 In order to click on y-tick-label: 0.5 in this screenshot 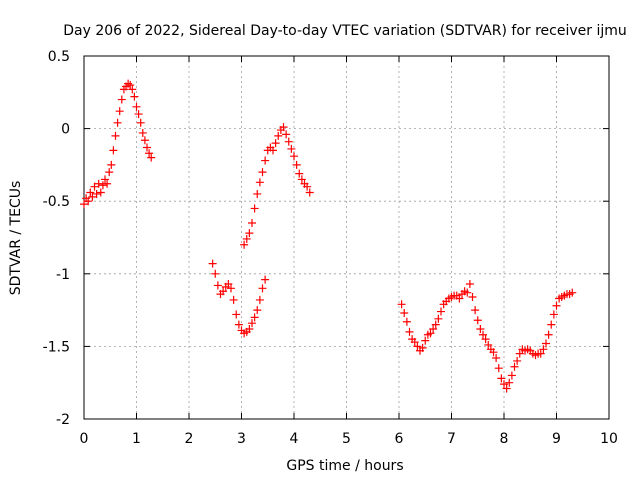, I will do `click(59, 57)`.